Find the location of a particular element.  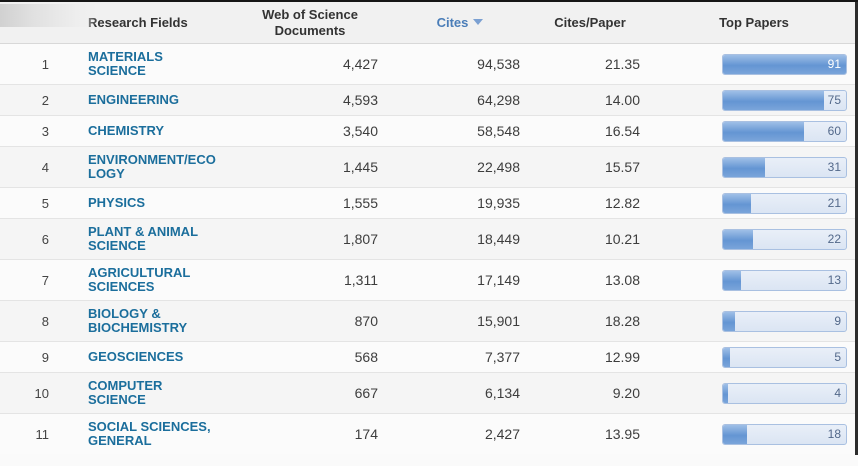

documents-value: 1,807 is located at coordinates (360, 239).